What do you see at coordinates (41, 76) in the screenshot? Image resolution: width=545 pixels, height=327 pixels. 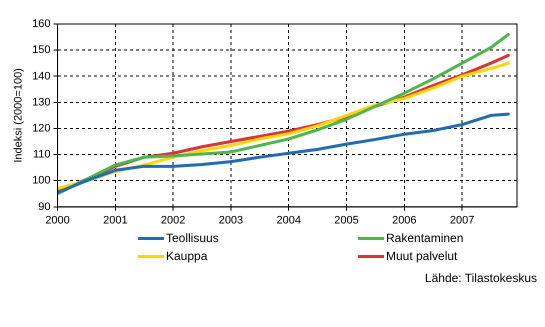 I see `y-tick-label: 140` at bounding box center [41, 76].